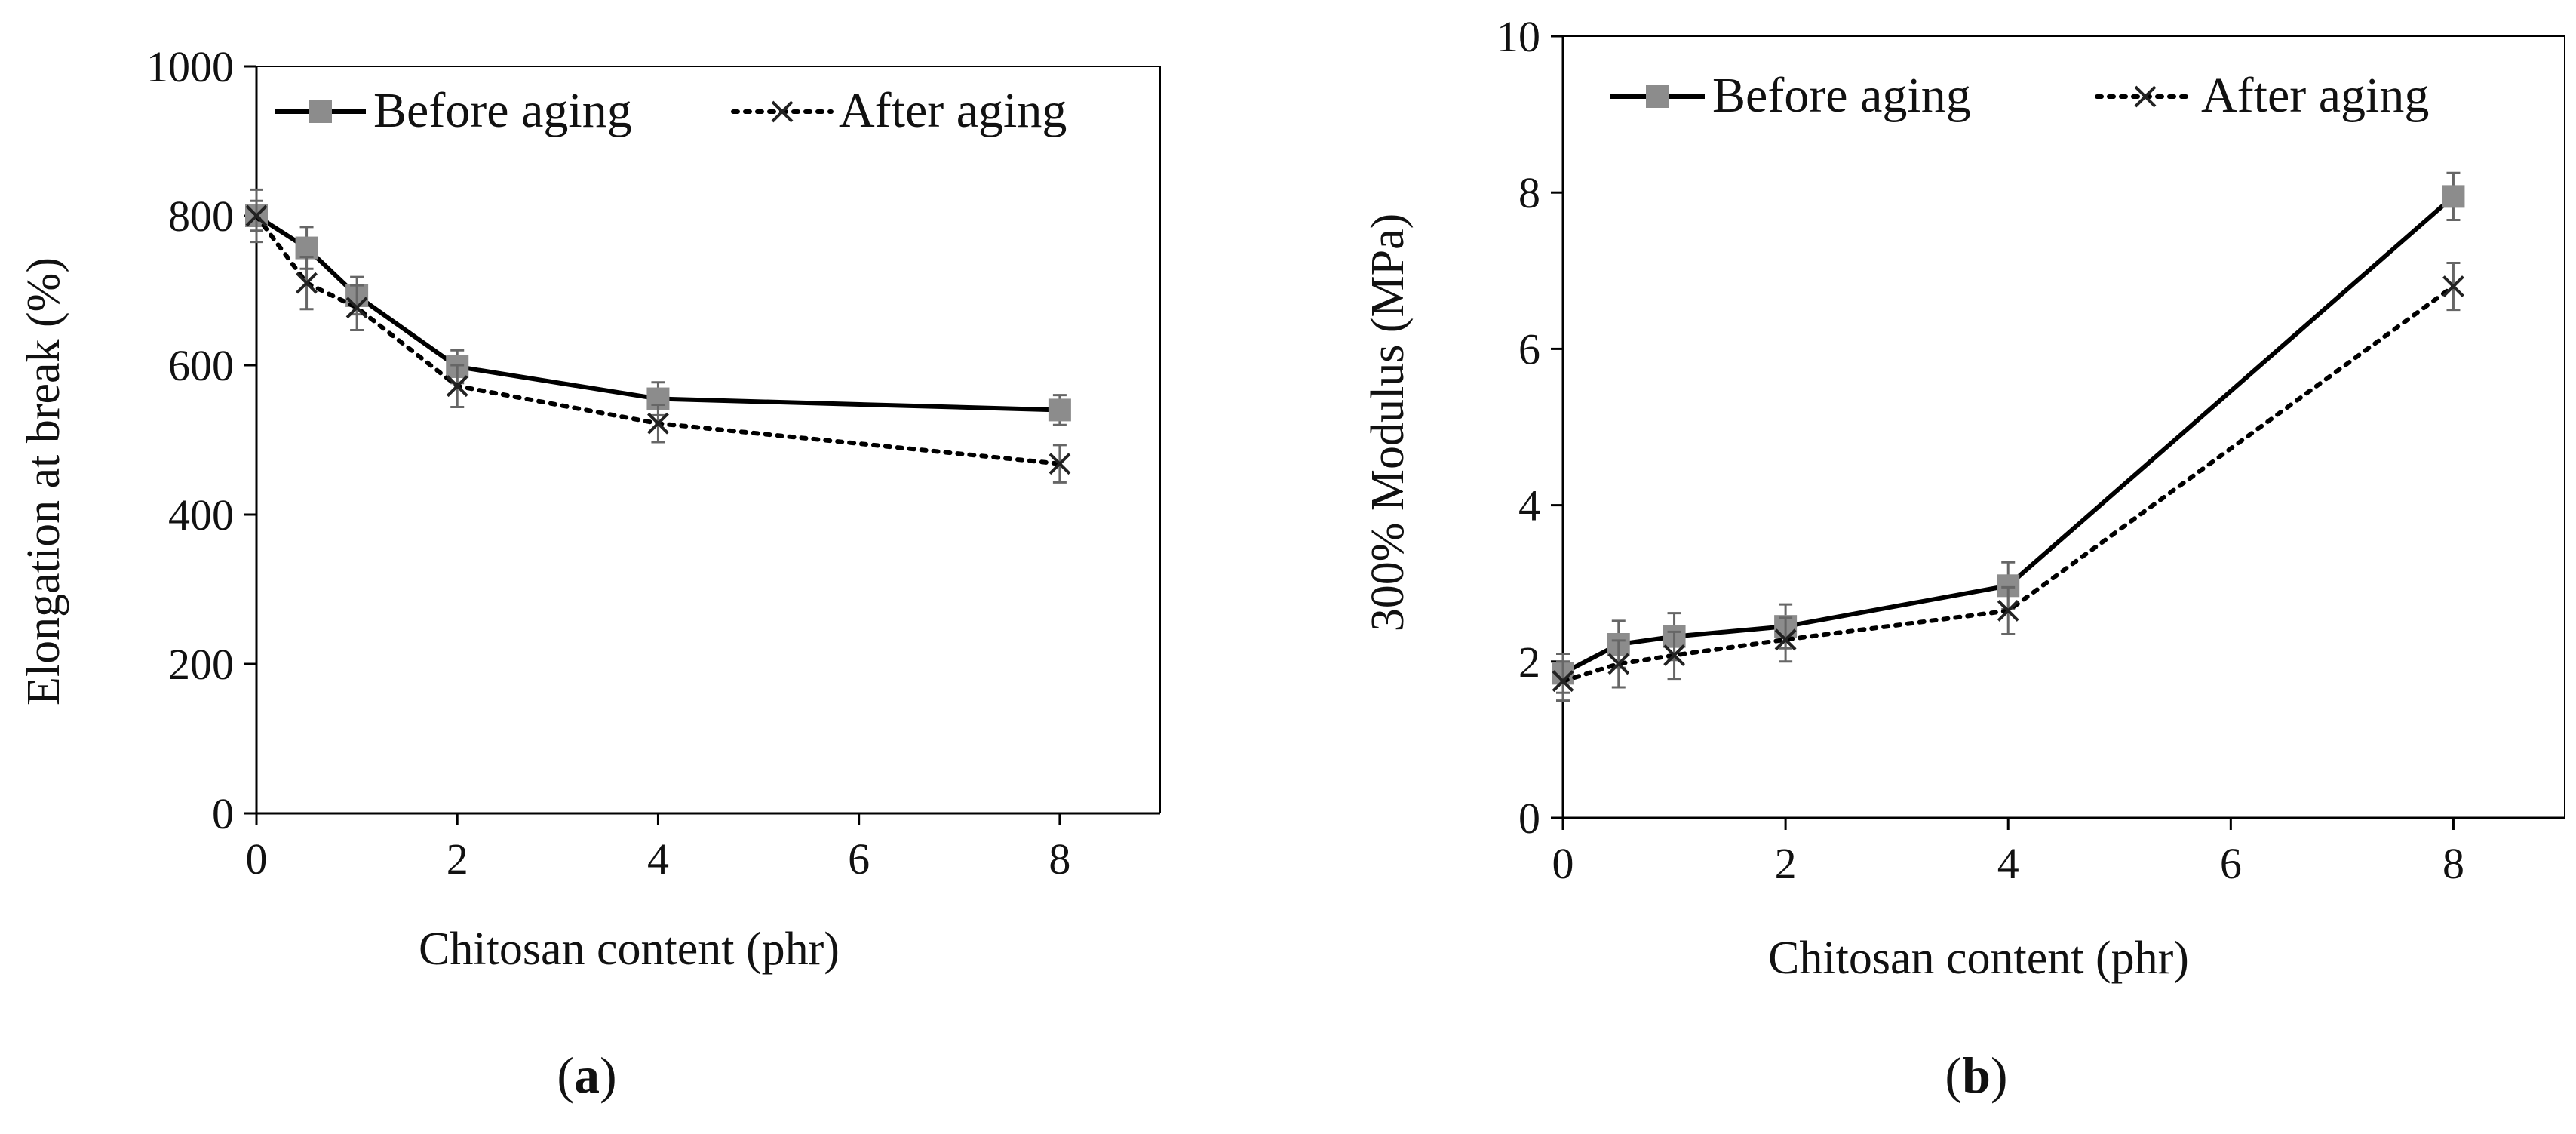 The image size is (2576, 1134). Describe the element at coordinates (1529, 192) in the screenshot. I see `y-tick-label: 8` at that location.